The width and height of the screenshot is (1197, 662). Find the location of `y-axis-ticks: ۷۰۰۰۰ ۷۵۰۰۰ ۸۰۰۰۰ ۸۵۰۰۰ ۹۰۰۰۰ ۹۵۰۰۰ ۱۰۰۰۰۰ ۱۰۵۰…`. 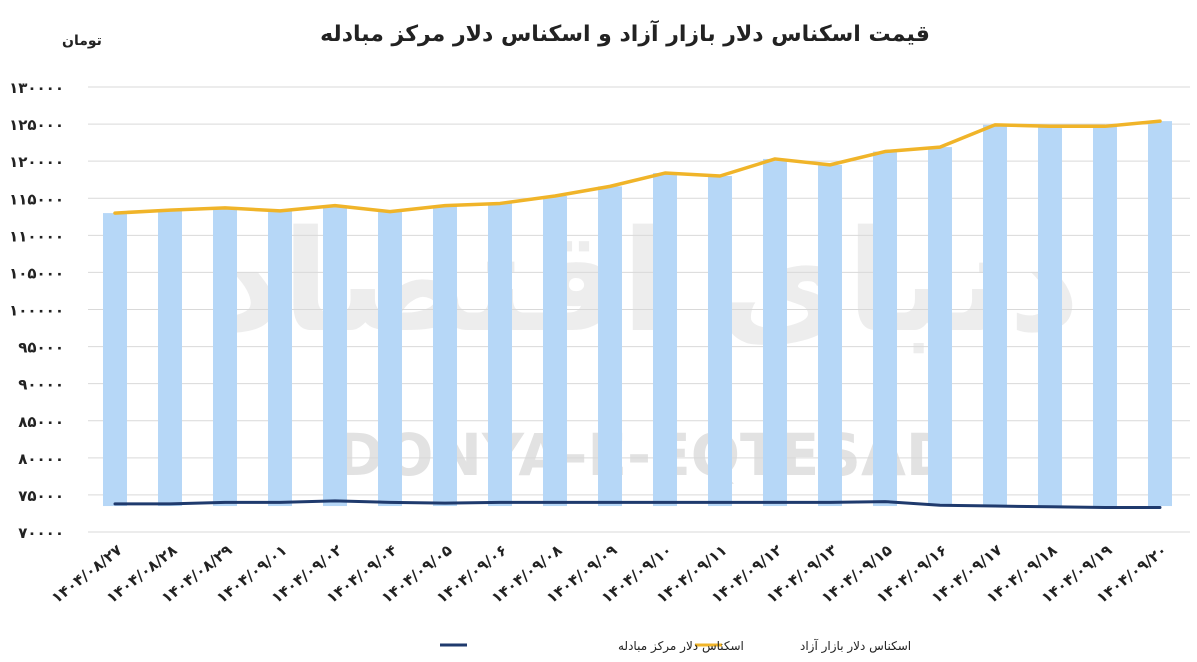

y-axis-ticks: ۷۰۰۰۰ ۷۵۰۰۰ ۸۰۰۰۰ ۸۵۰۰۰ ۹۰۰۰۰ ۹۵۰۰۰ ۱۰۰۰۰۰ ۱۰۵۰… is located at coordinates (36, 310).